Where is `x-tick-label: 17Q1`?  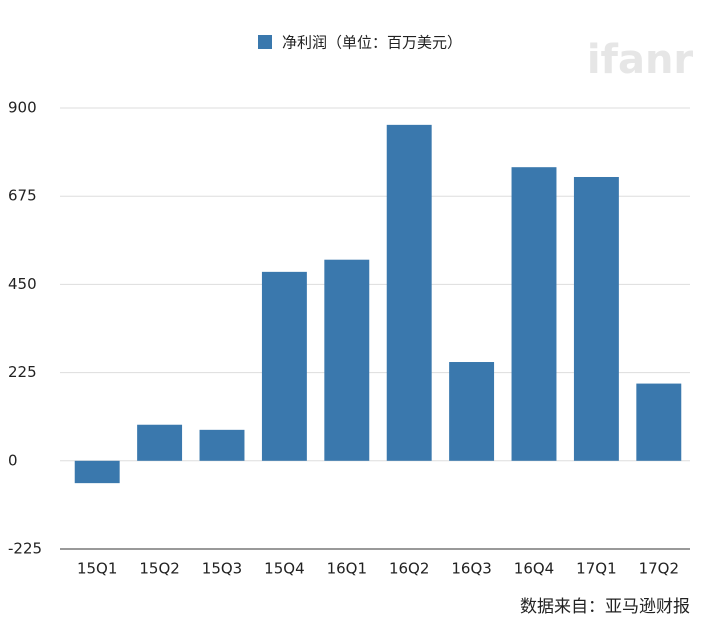 x-tick-label: 17Q1 is located at coordinates (596, 569).